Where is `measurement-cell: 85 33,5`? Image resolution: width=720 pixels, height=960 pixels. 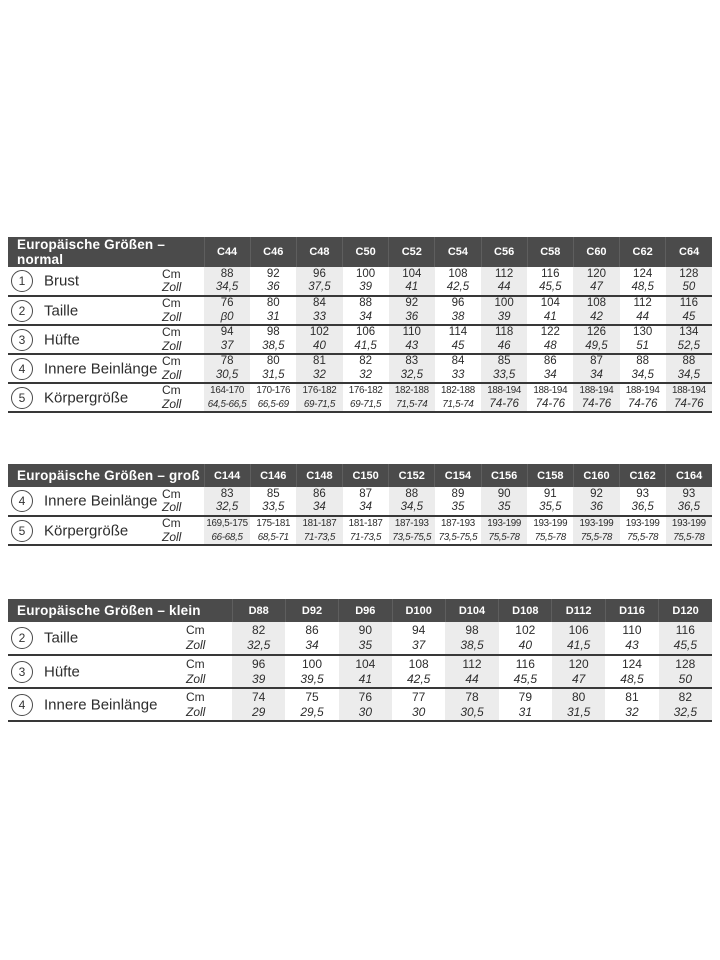
measurement-cell: 85 33,5 is located at coordinates (273, 501).